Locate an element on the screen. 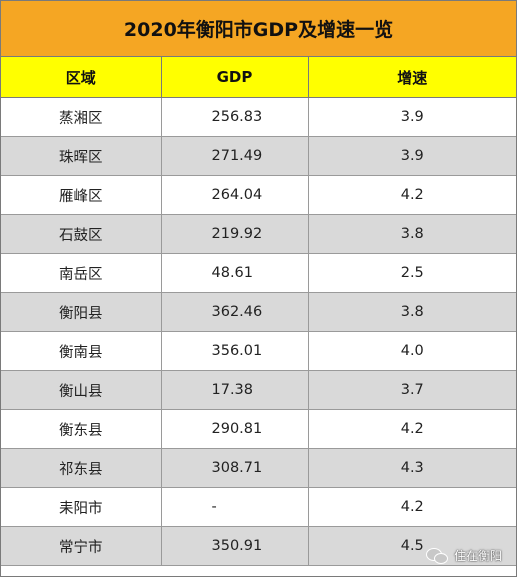 The image size is (517, 577). header-growth: 增速 is located at coordinates (411, 77).